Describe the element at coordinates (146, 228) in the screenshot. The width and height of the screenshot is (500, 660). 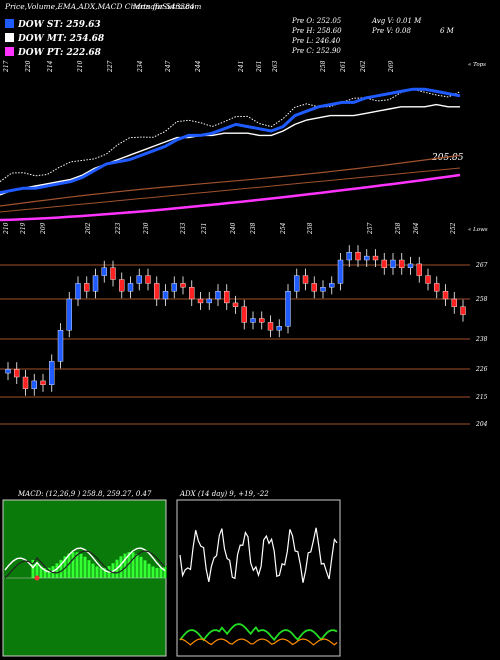
I see `lows-value: 230` at that location.